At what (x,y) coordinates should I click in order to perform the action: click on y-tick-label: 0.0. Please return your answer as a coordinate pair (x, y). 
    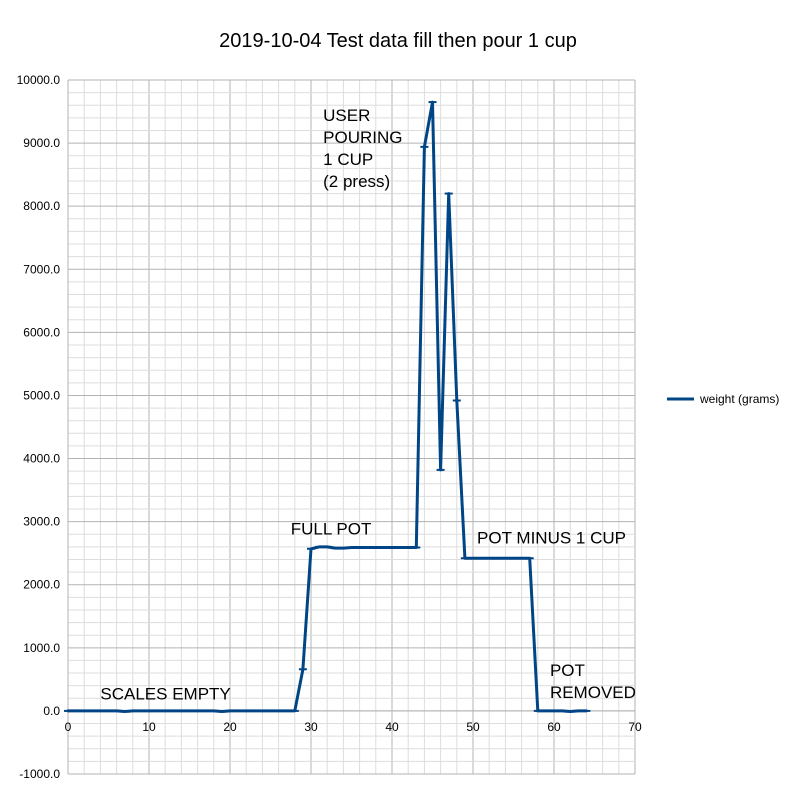
    Looking at the image, I should click on (51, 711).